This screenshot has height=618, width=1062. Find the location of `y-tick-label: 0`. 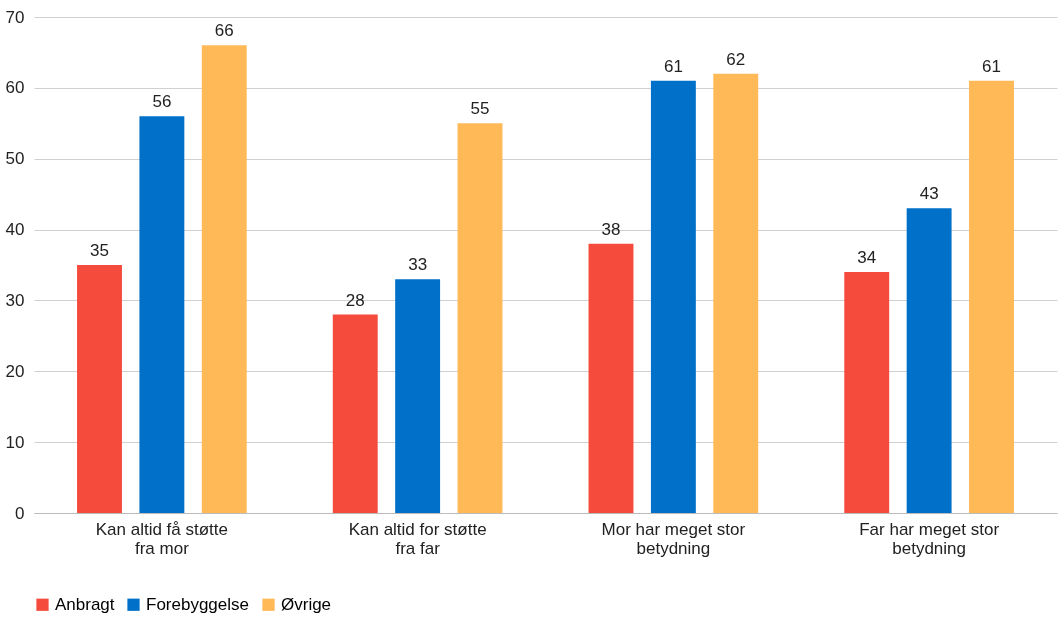

y-tick-label: 0 is located at coordinates (20, 513).